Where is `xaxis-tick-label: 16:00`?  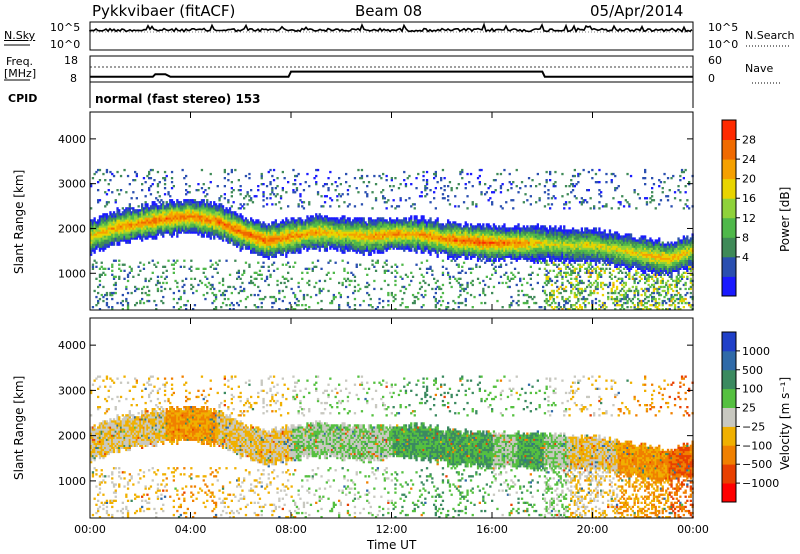 xaxis-tick-label: 16:00 is located at coordinates (492, 529).